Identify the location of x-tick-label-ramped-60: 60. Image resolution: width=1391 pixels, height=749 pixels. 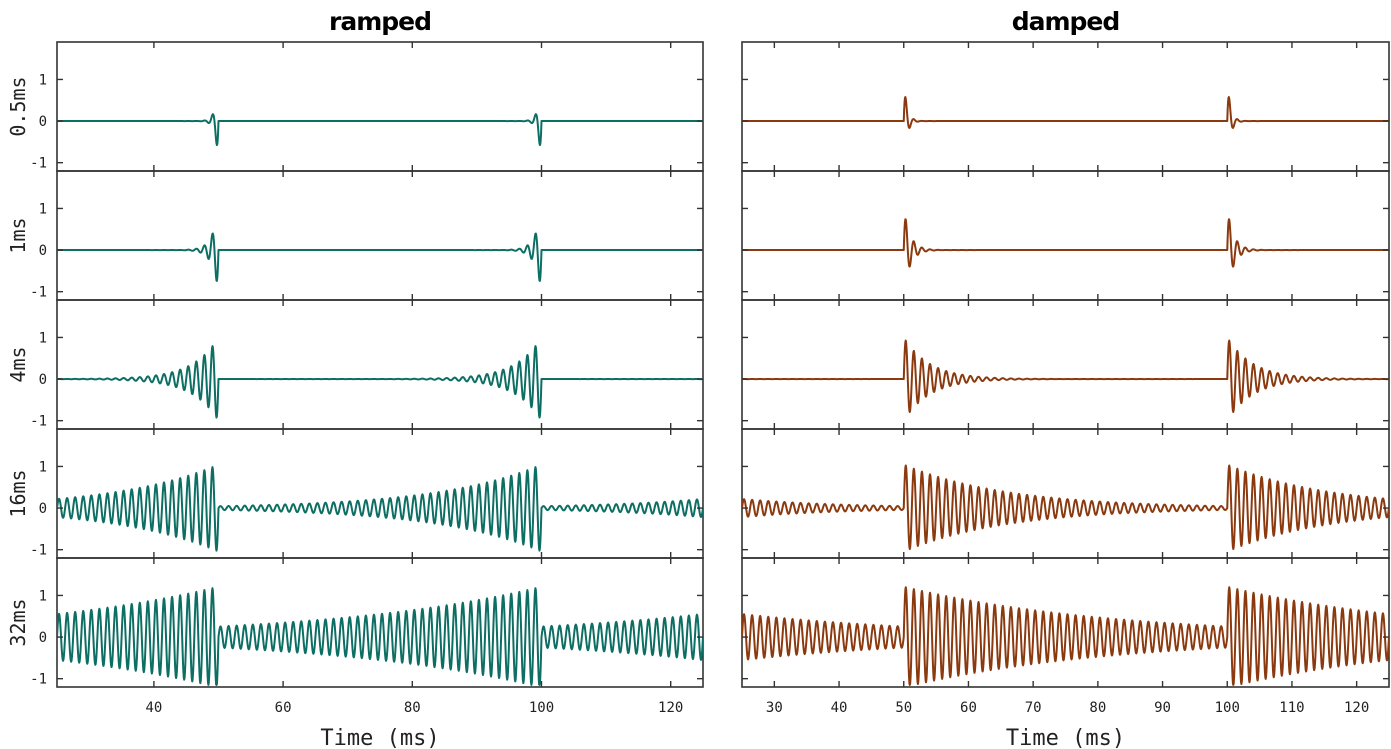
(283, 708).